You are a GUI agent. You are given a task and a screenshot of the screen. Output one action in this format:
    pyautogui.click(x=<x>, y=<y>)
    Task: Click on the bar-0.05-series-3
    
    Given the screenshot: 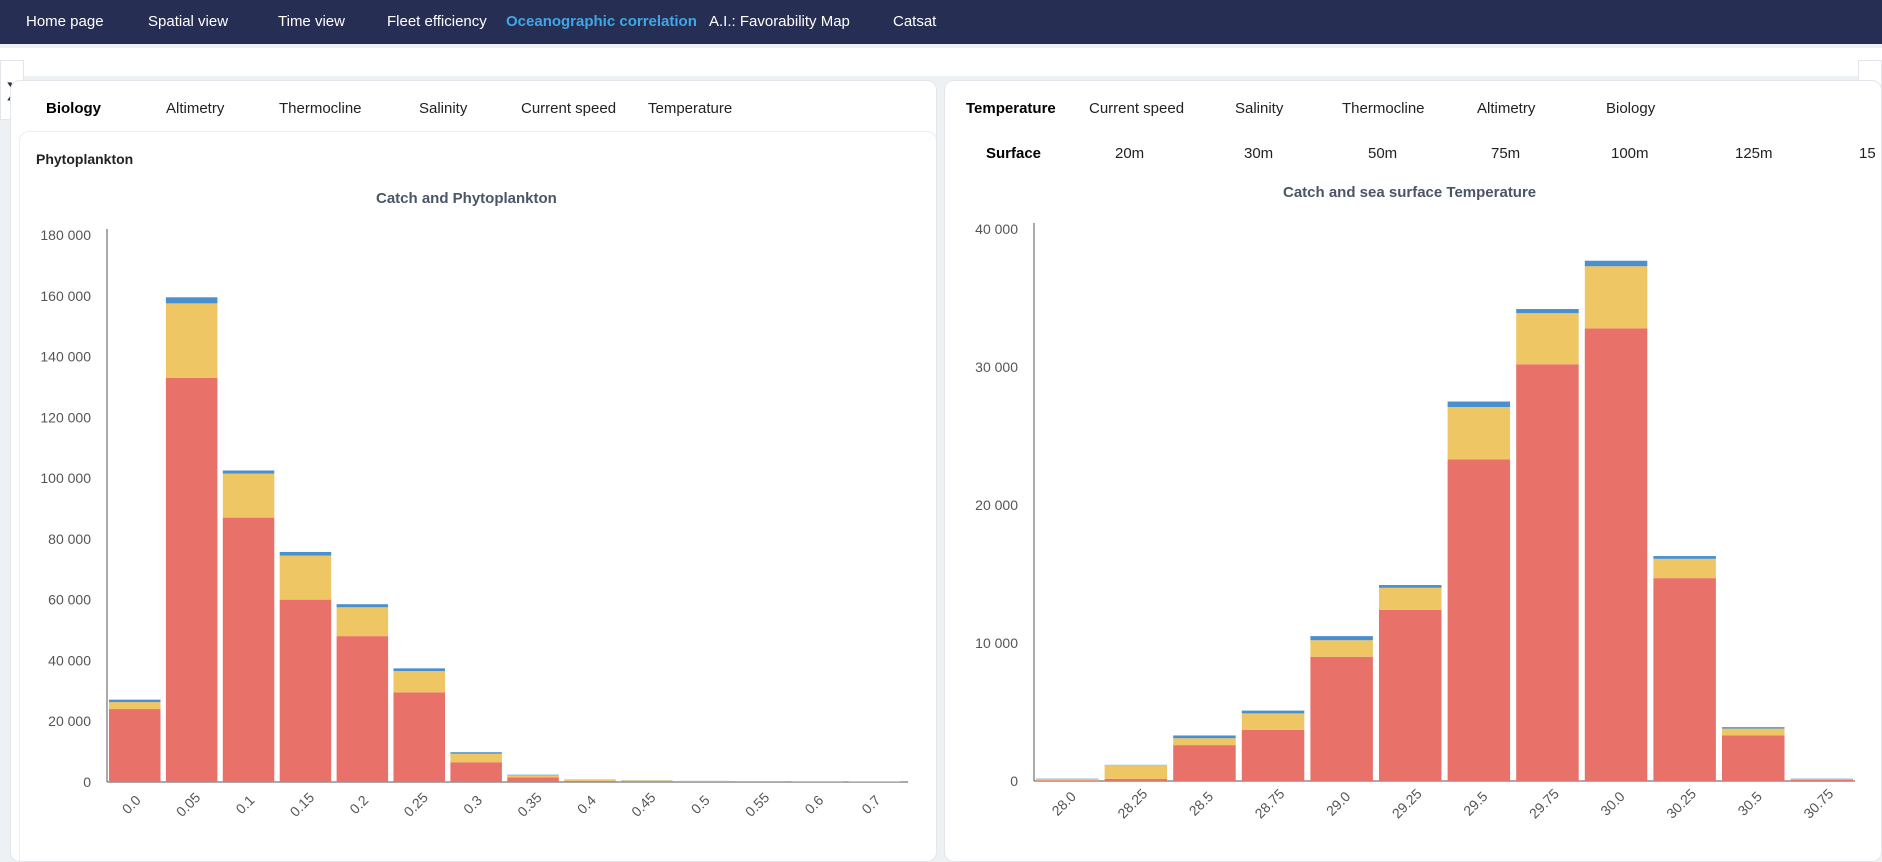 What is the action you would take?
    pyautogui.click(x=192, y=300)
    